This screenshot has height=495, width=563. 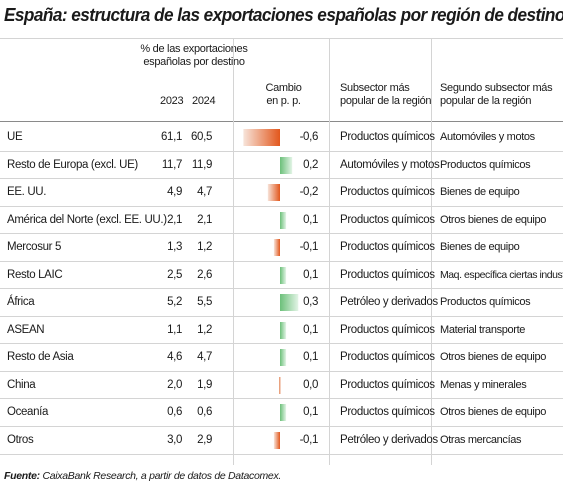 I want to click on value-2024: 60,5, so click(x=201, y=137).